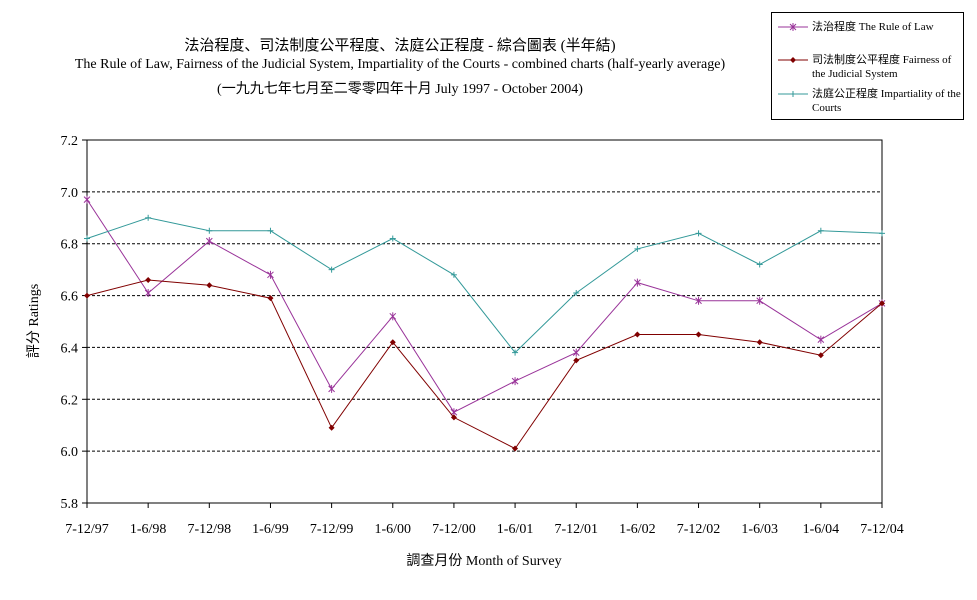 This screenshot has width=977, height=600. What do you see at coordinates (70, 504) in the screenshot?
I see `y-tick-label: 5.8` at bounding box center [70, 504].